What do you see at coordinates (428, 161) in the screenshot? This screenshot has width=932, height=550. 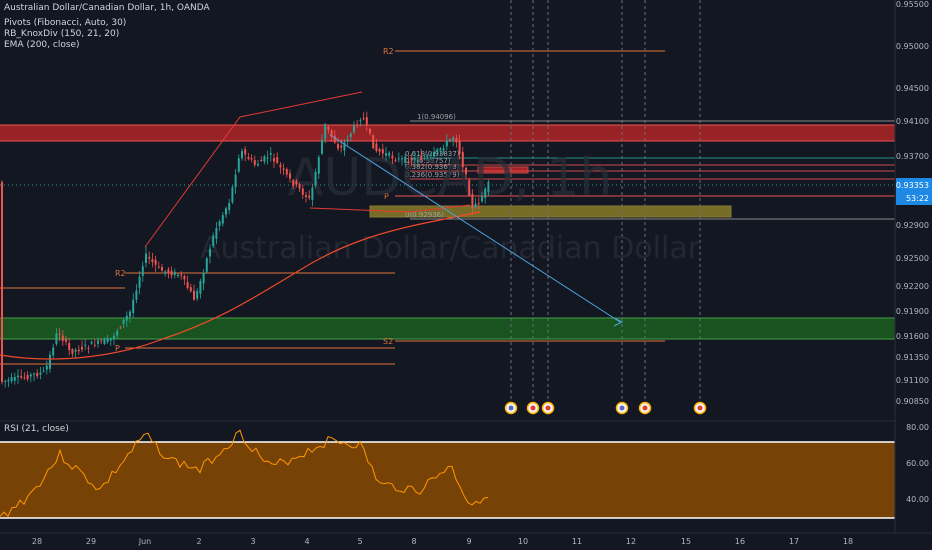 I see `fib-label-2: 0.5(0.93757)` at bounding box center [428, 161].